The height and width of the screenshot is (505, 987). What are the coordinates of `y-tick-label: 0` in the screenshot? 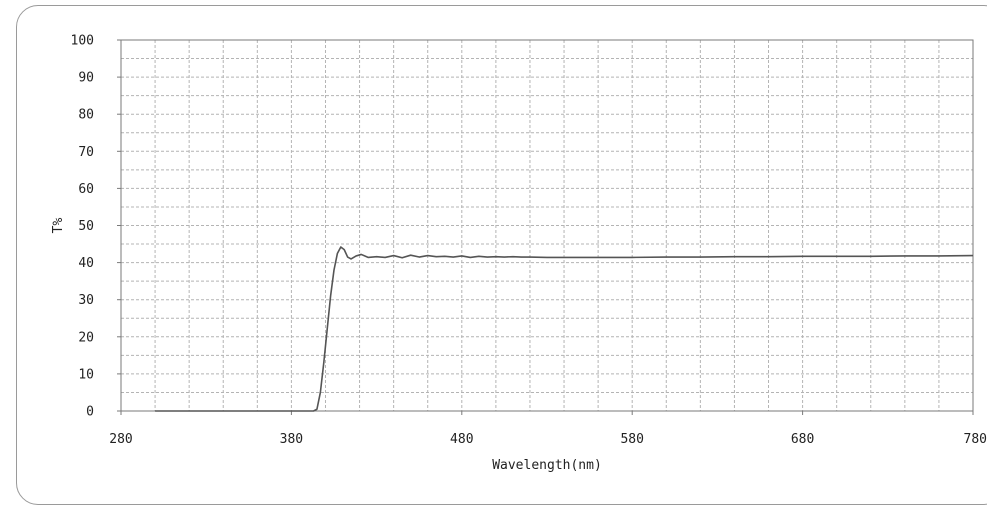 It's located at (90, 412).